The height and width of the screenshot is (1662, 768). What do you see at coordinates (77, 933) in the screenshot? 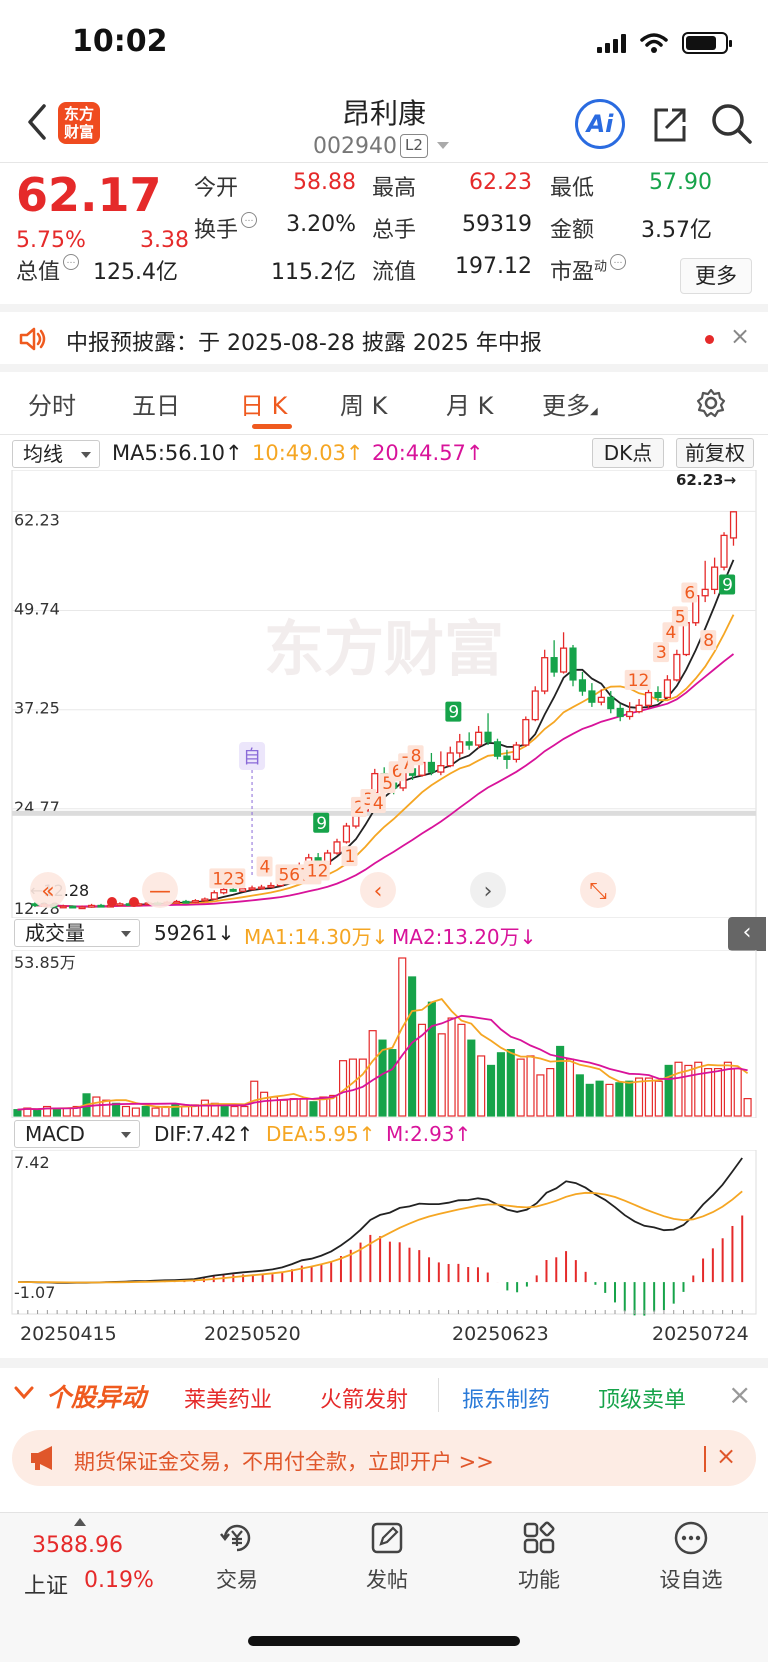
I see `volume-select: 成交量` at bounding box center [77, 933].